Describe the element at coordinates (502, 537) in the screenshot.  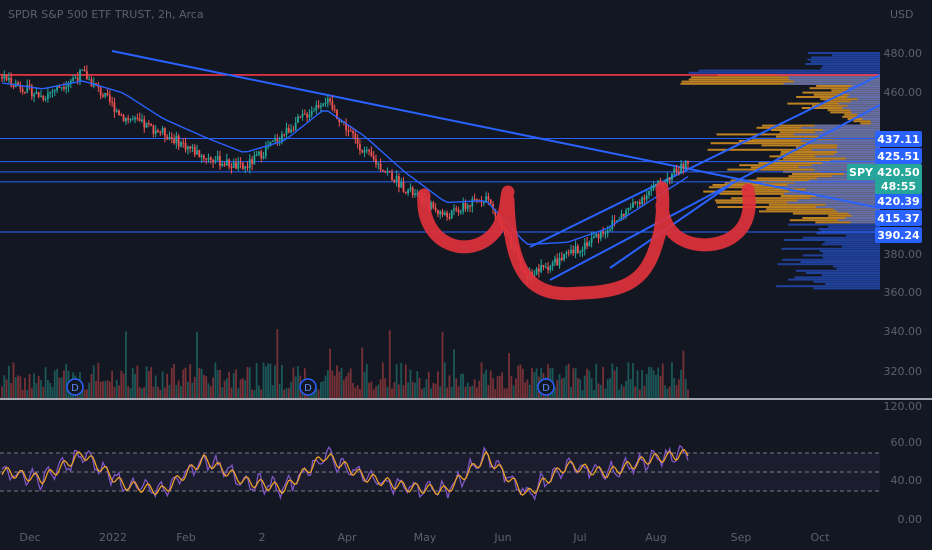
I see `time-axis-label: Jun` at that location.